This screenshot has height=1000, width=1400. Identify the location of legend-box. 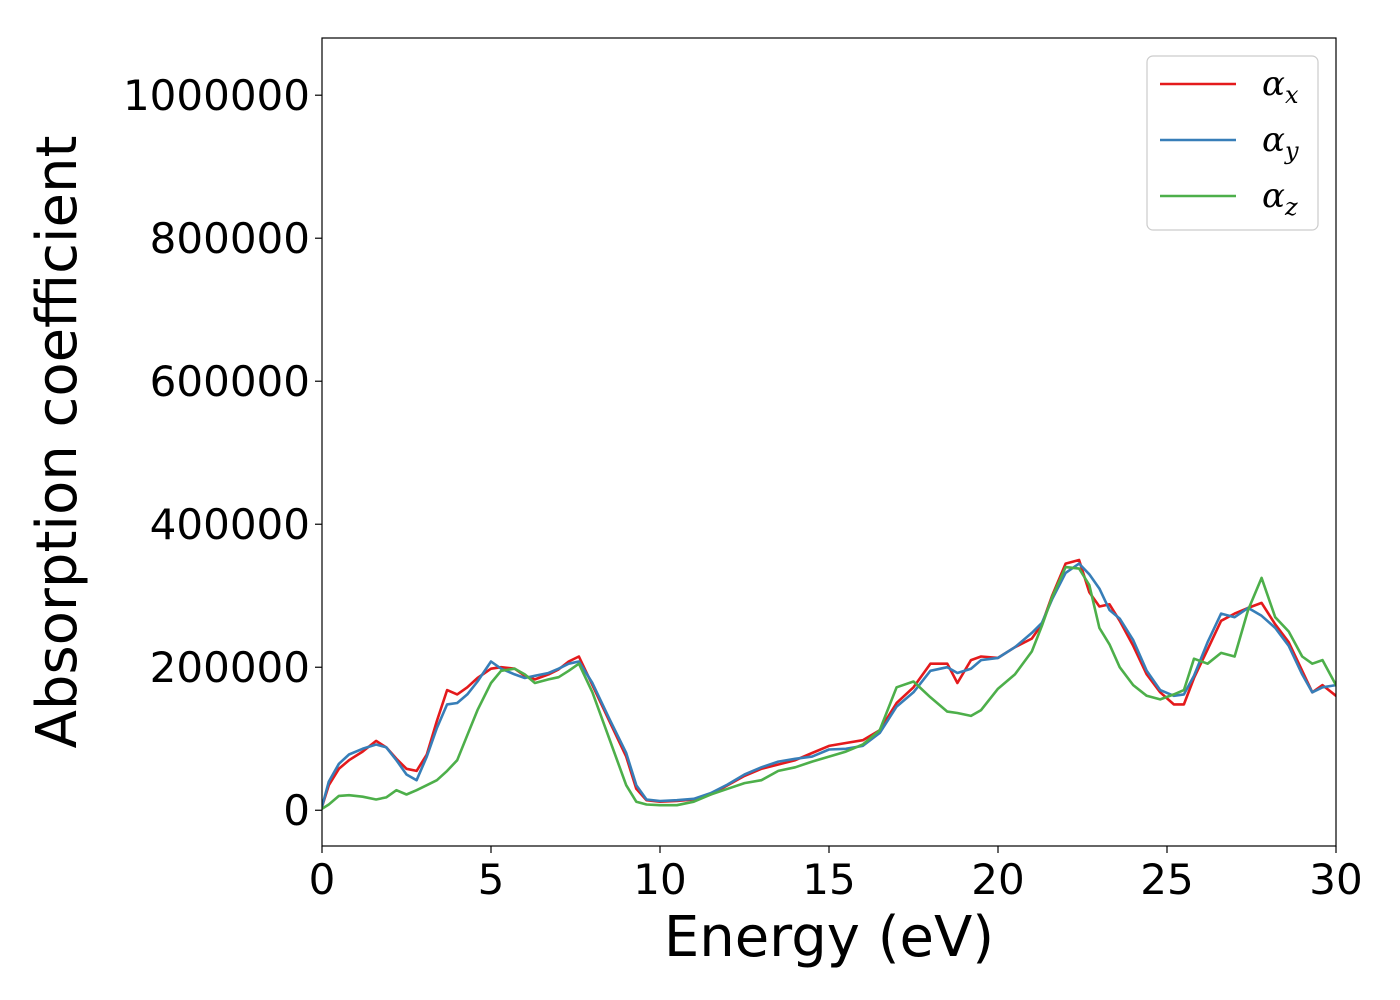
(1232, 143).